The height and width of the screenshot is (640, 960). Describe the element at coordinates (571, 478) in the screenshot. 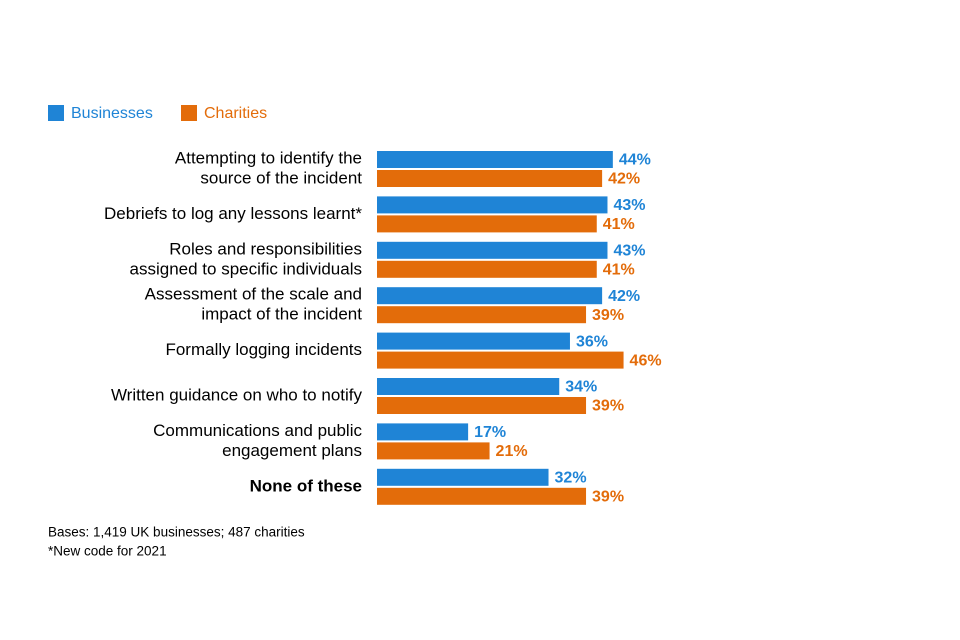

I see `value-label: 32%` at that location.